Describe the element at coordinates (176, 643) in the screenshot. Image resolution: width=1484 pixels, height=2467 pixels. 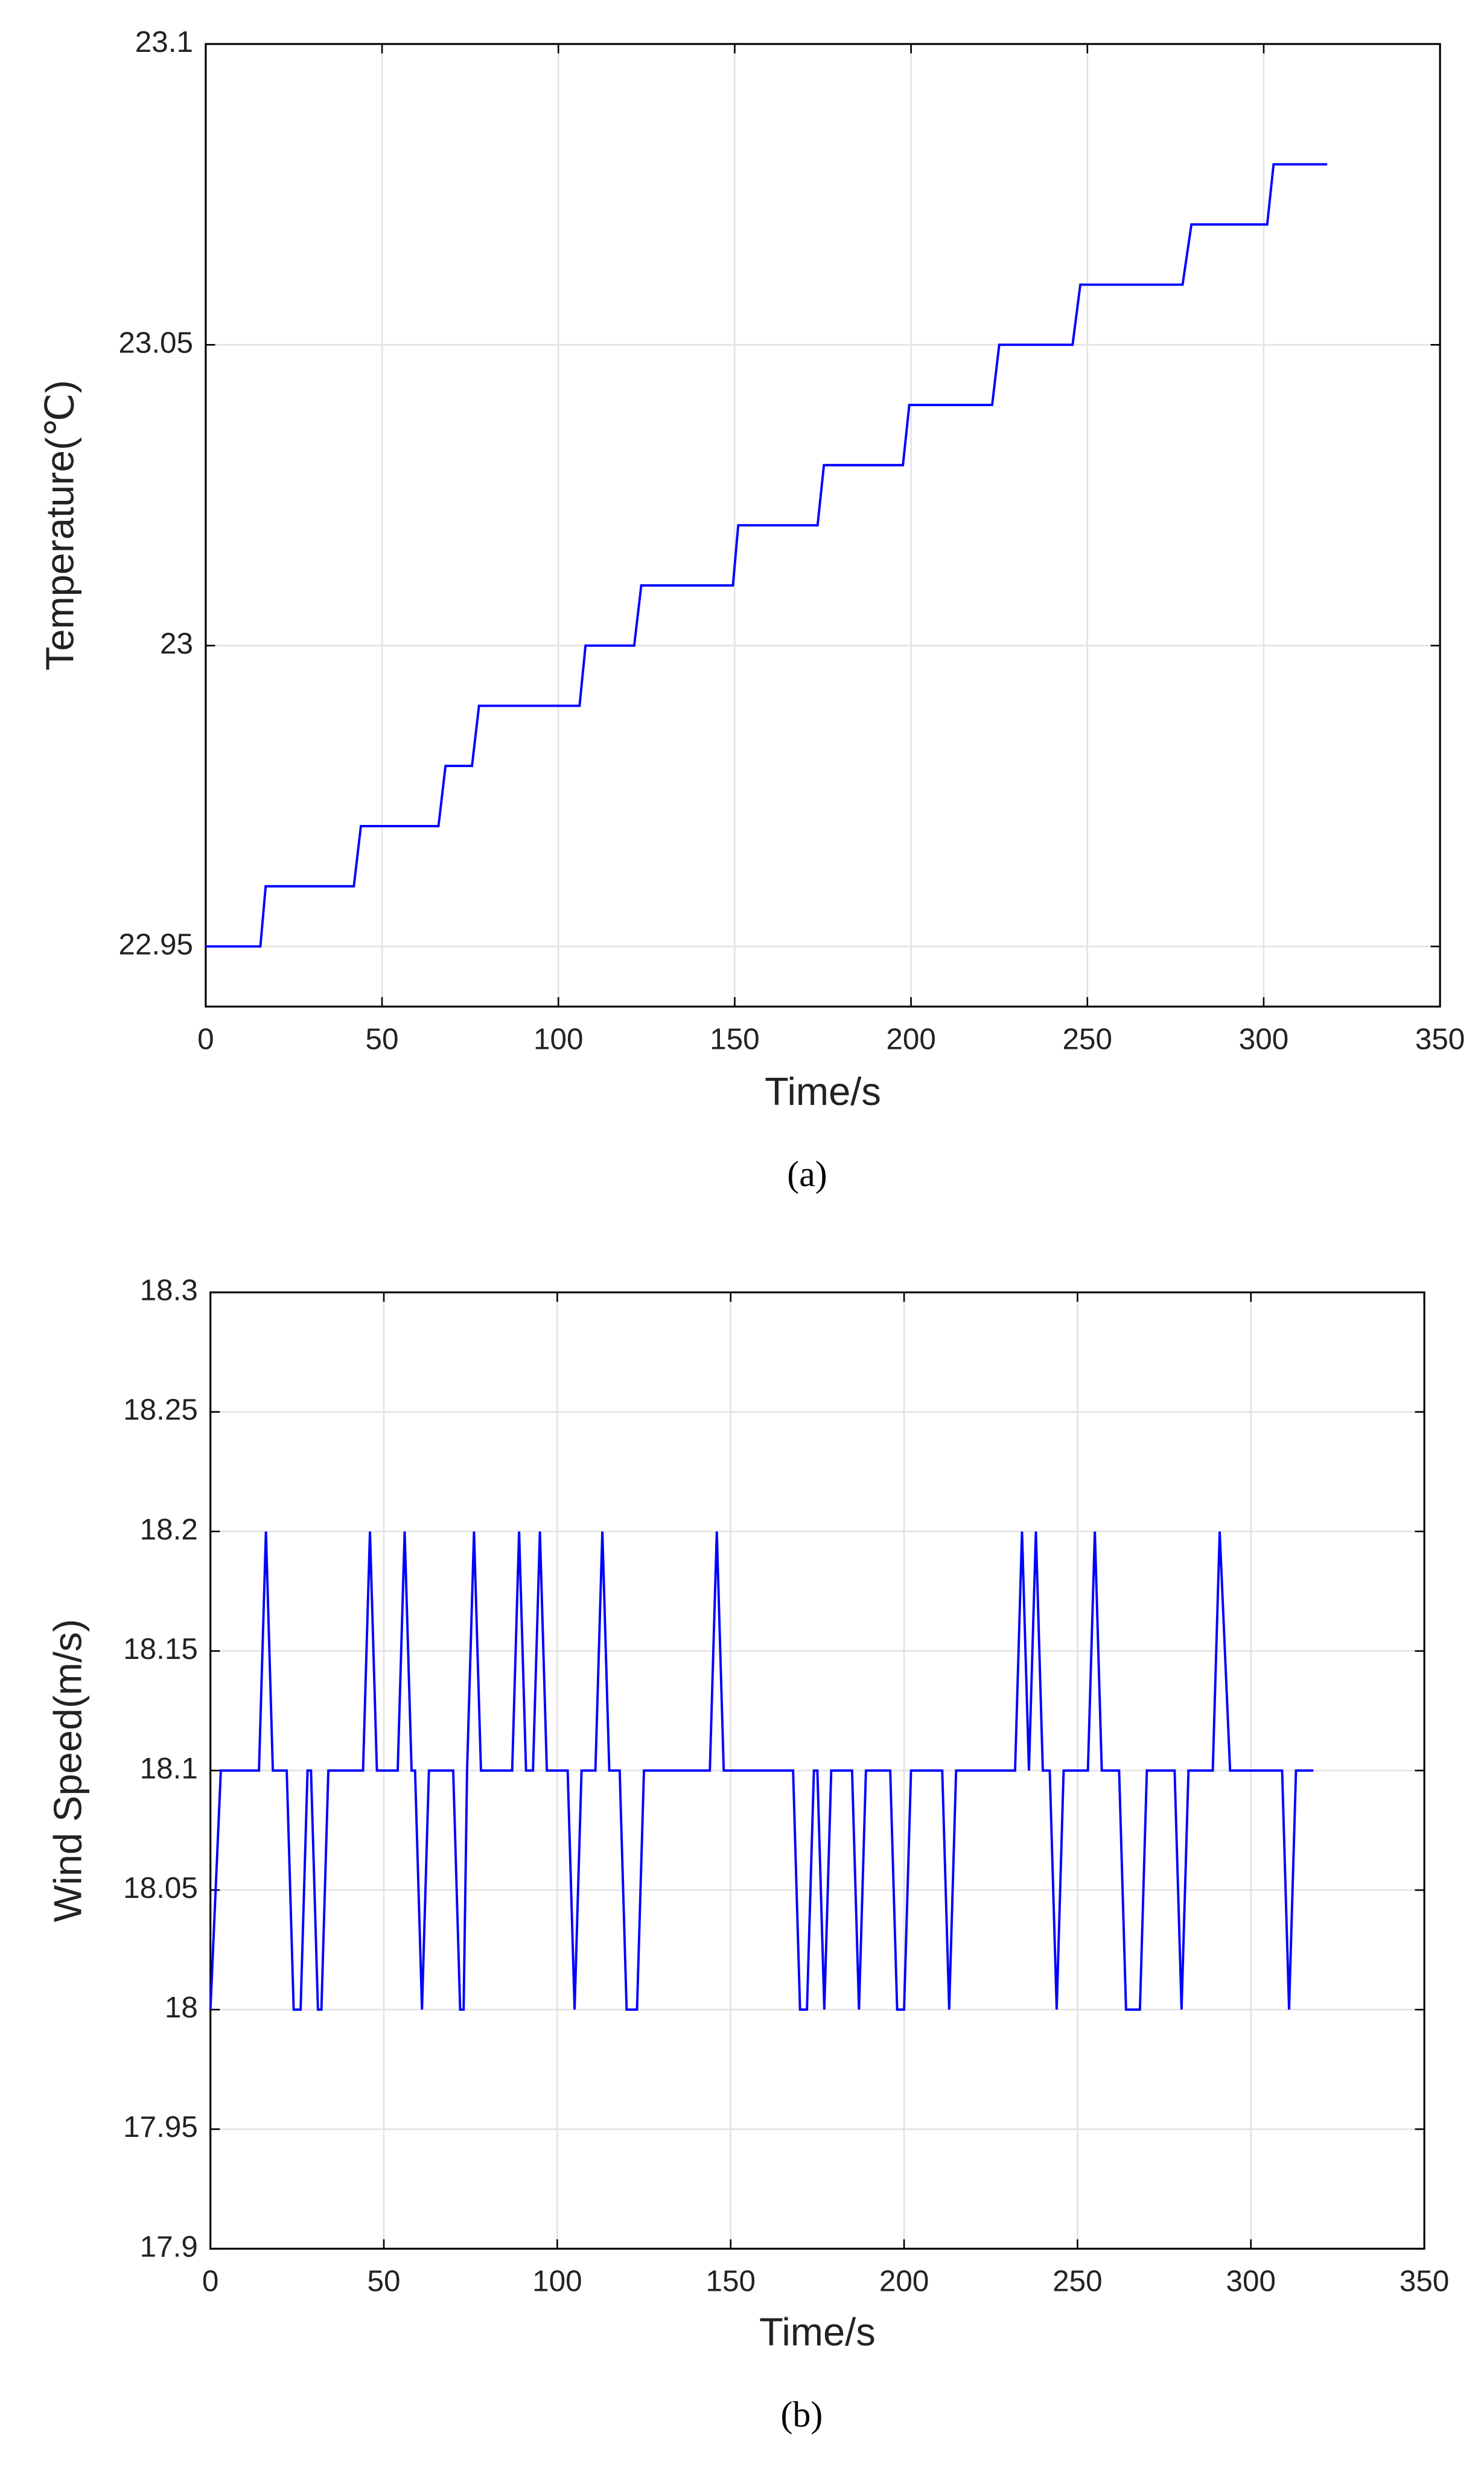
I see `y-tick-label: 23` at that location.